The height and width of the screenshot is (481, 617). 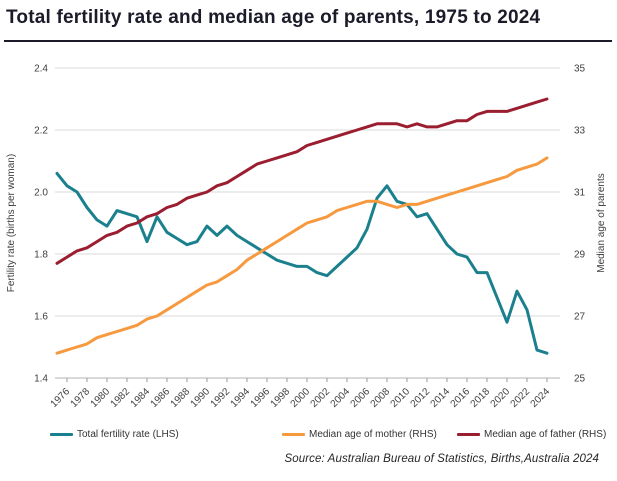 I want to click on left-axis-tick-label: 1.8, so click(x=41, y=255).